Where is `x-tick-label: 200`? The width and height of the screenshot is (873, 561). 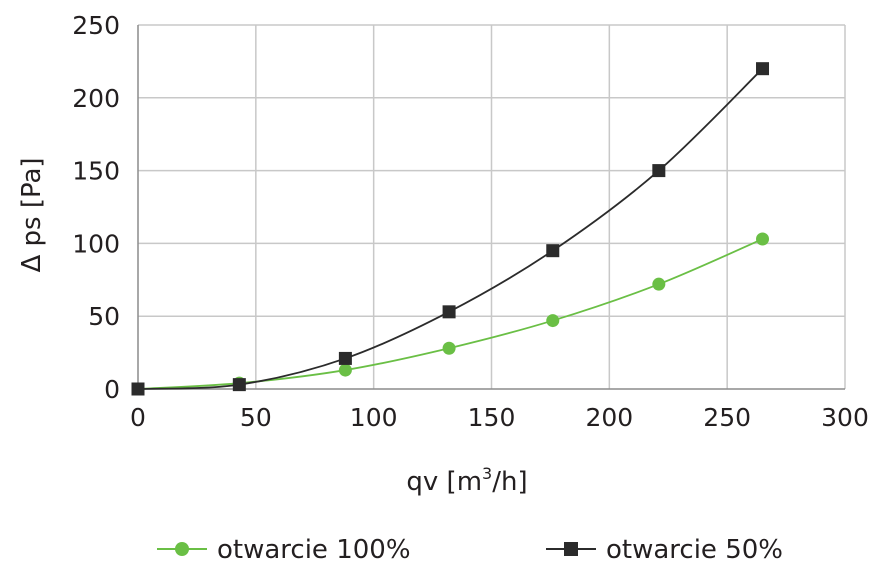 x-tick-label: 200 is located at coordinates (609, 417).